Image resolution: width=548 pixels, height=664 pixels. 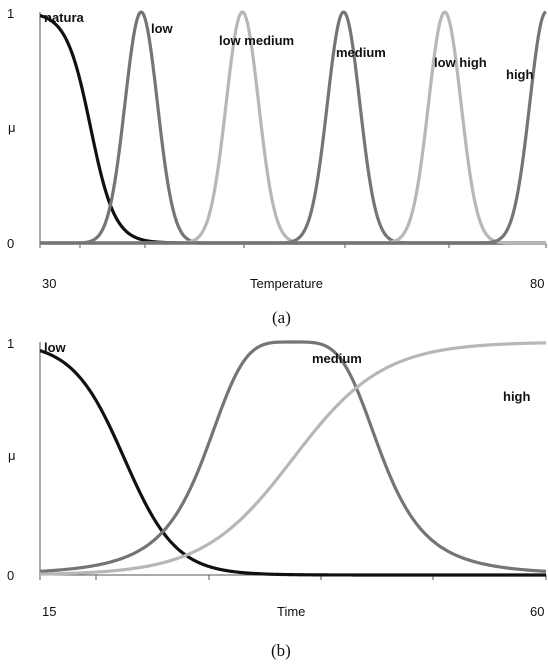 I want to click on x-tick-label-15: 15, so click(x=49, y=611).